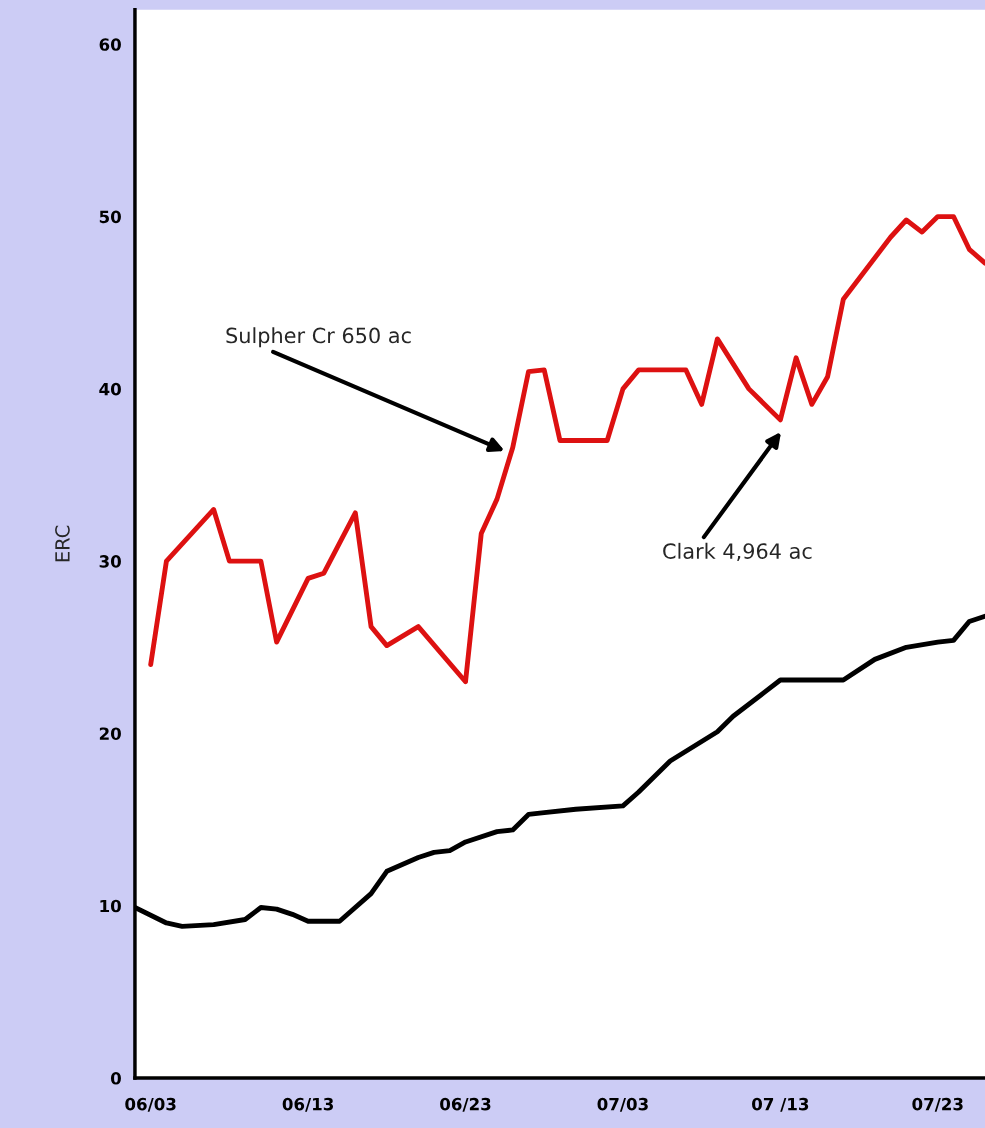 The width and height of the screenshot is (985, 1128). I want to click on x-tick-label: 06/03, so click(150, 1104).